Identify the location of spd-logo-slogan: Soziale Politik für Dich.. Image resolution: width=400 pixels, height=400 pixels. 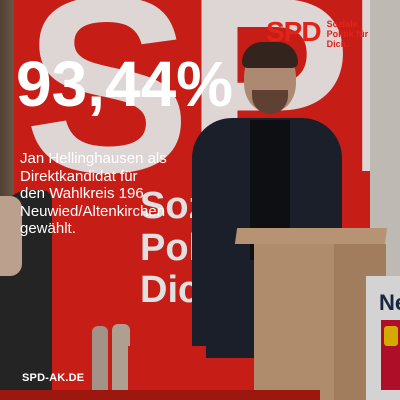
(348, 33).